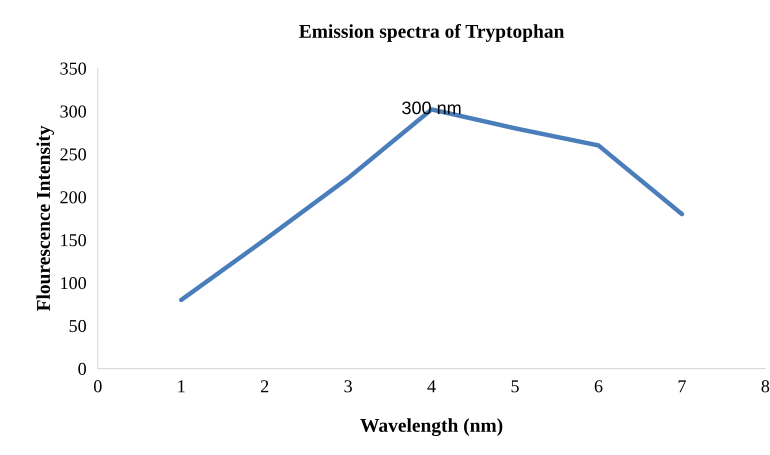 This screenshot has width=770, height=455. I want to click on y-tick-label: 200, so click(73, 197).